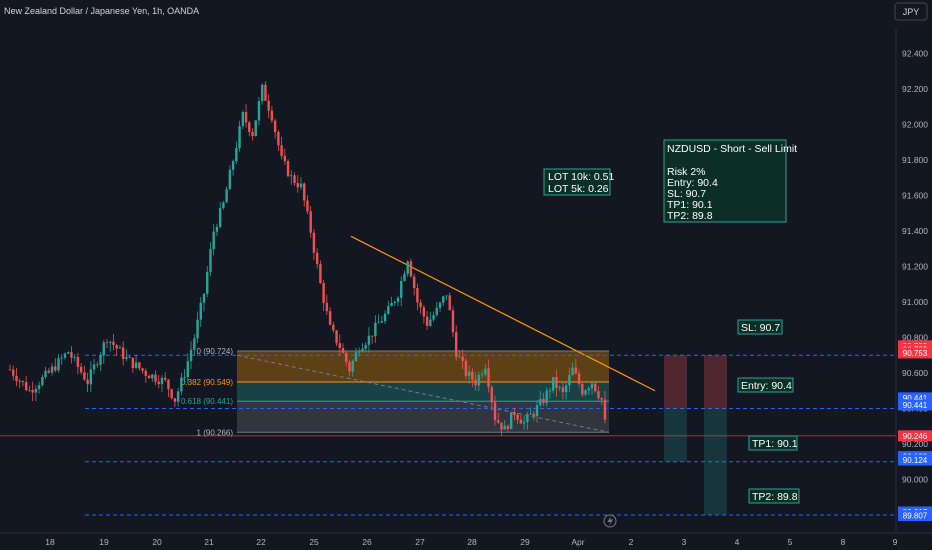 The image size is (932, 550). I want to click on lot-size-box: LOT 10k: 0.51 LOT 5k: 0.26, so click(579, 182).